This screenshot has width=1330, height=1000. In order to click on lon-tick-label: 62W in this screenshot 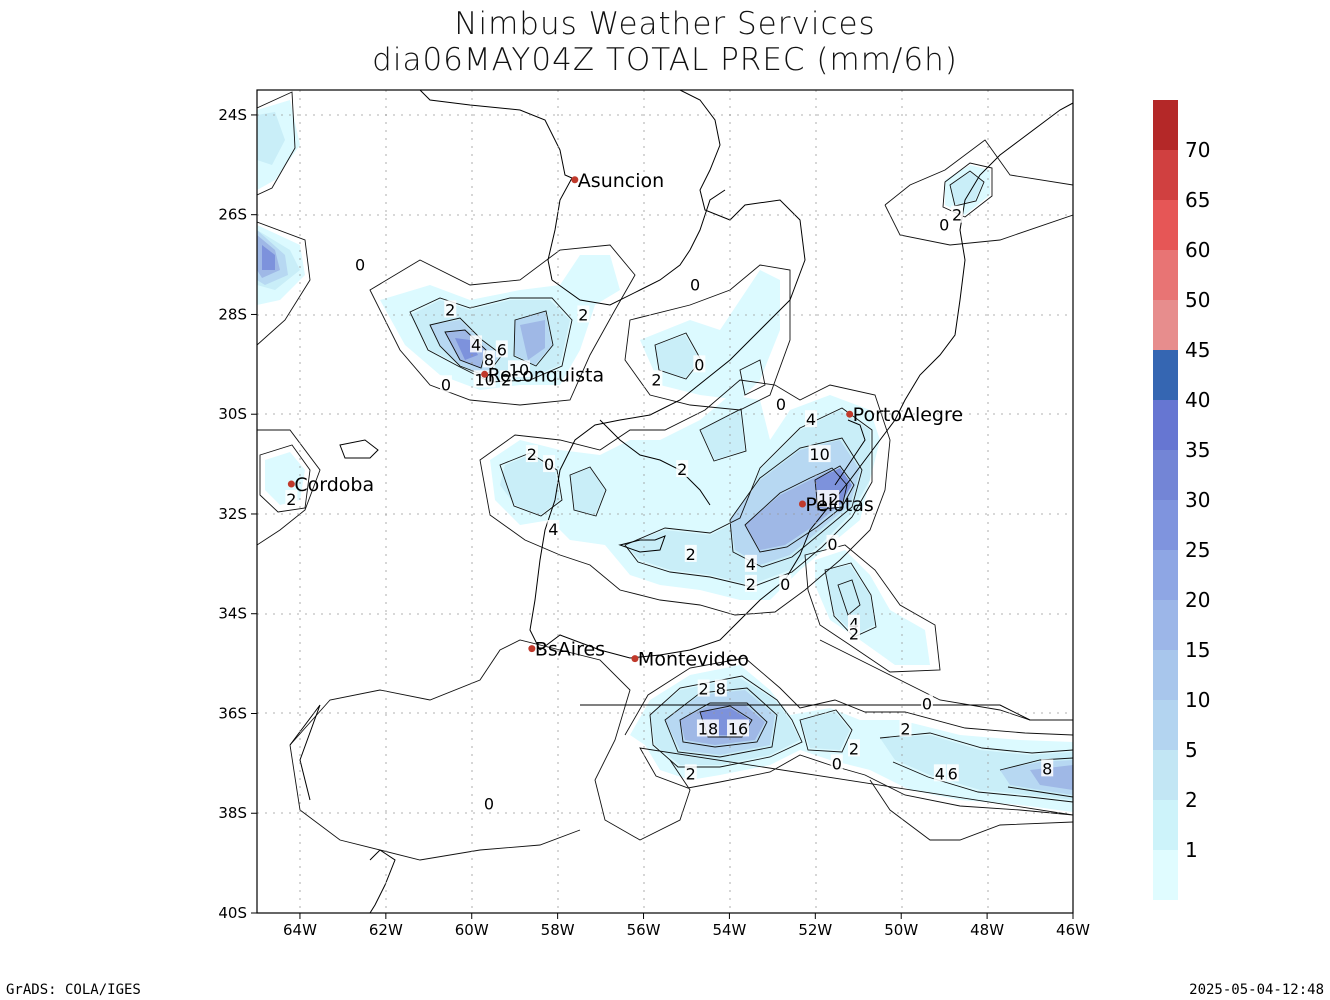, I will do `click(386, 930)`.